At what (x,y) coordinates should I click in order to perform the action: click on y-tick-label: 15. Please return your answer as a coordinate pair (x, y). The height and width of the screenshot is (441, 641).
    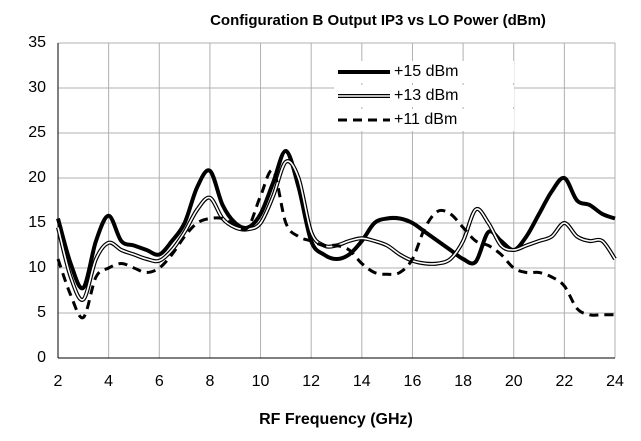
    Looking at the image, I should click on (37, 222).